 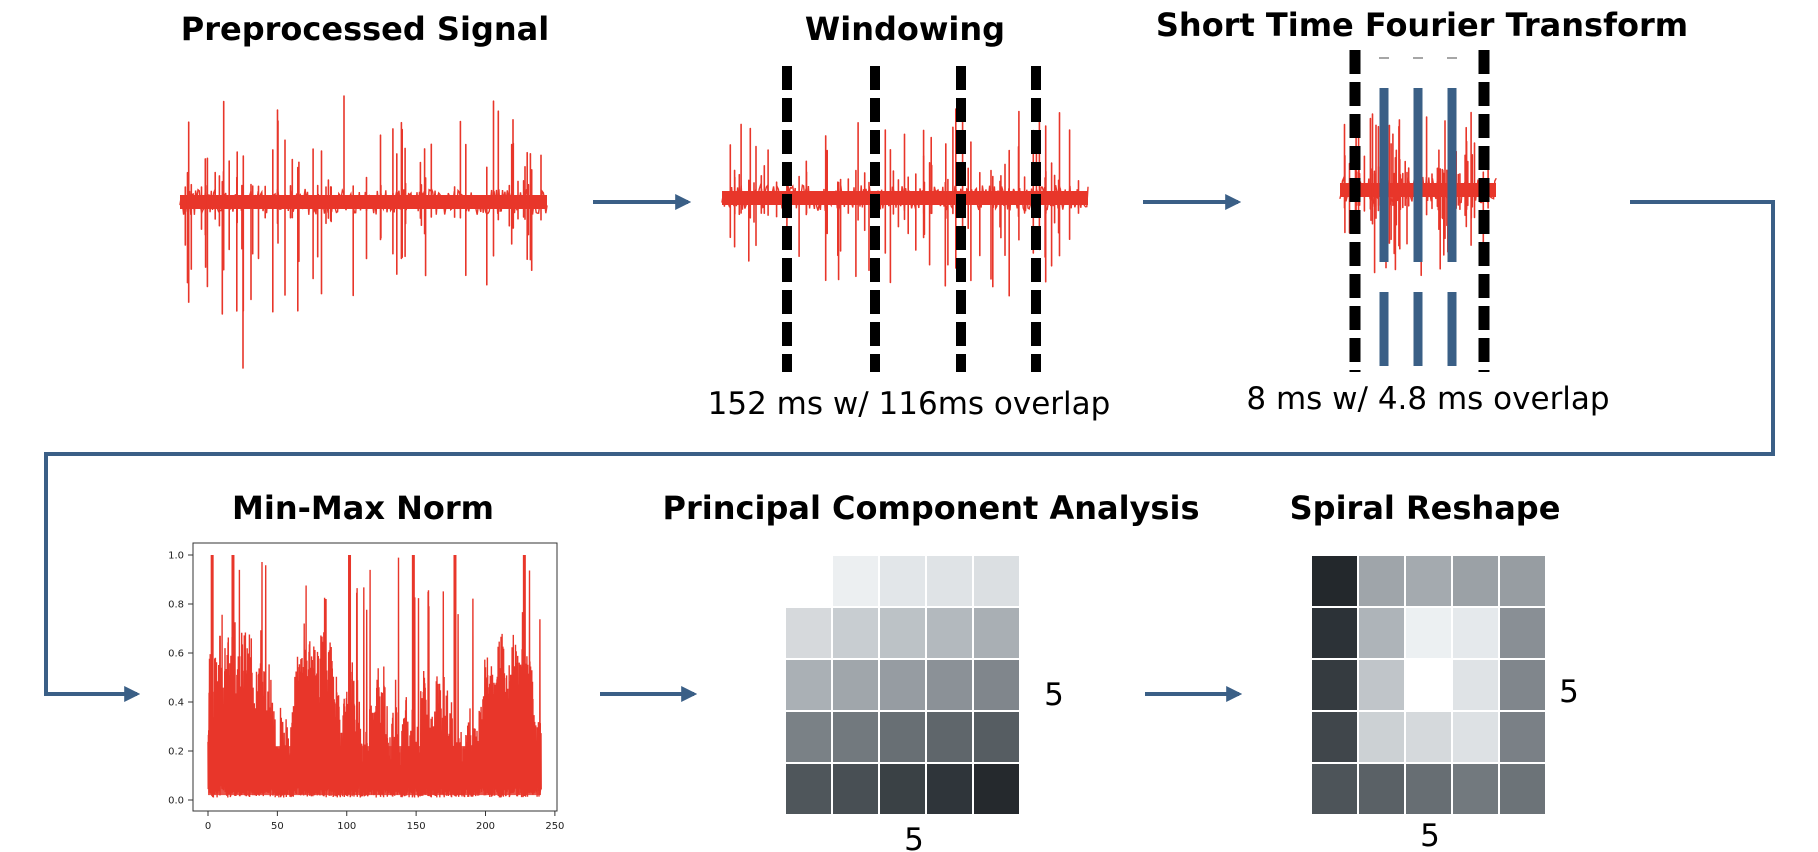 I want to click on chart-frame, so click(x=375, y=677).